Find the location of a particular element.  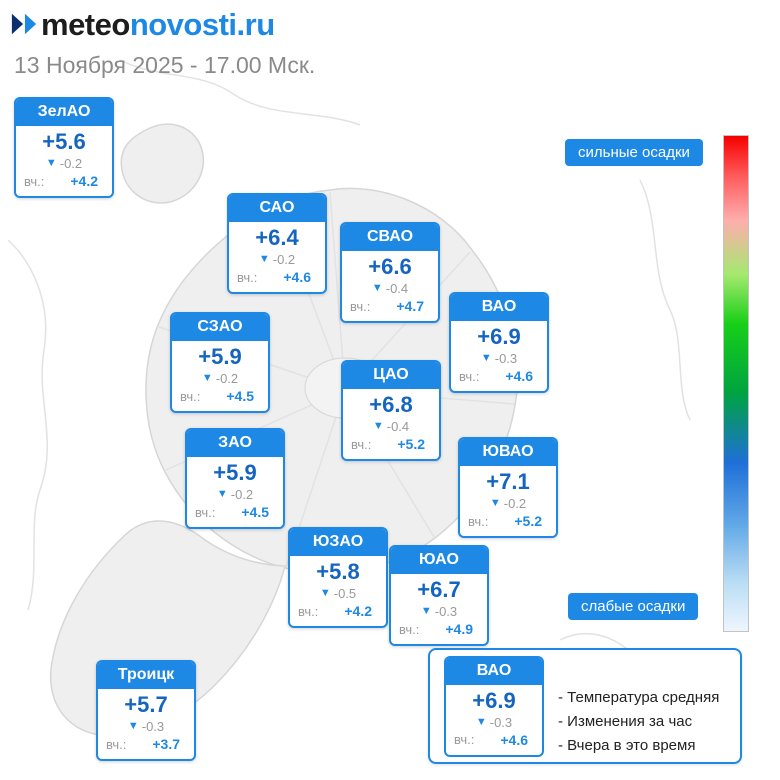

district-card-zelao: ЗелАО +5.6 ▼ -0.2 вч.: +4.2 is located at coordinates (64, 147).